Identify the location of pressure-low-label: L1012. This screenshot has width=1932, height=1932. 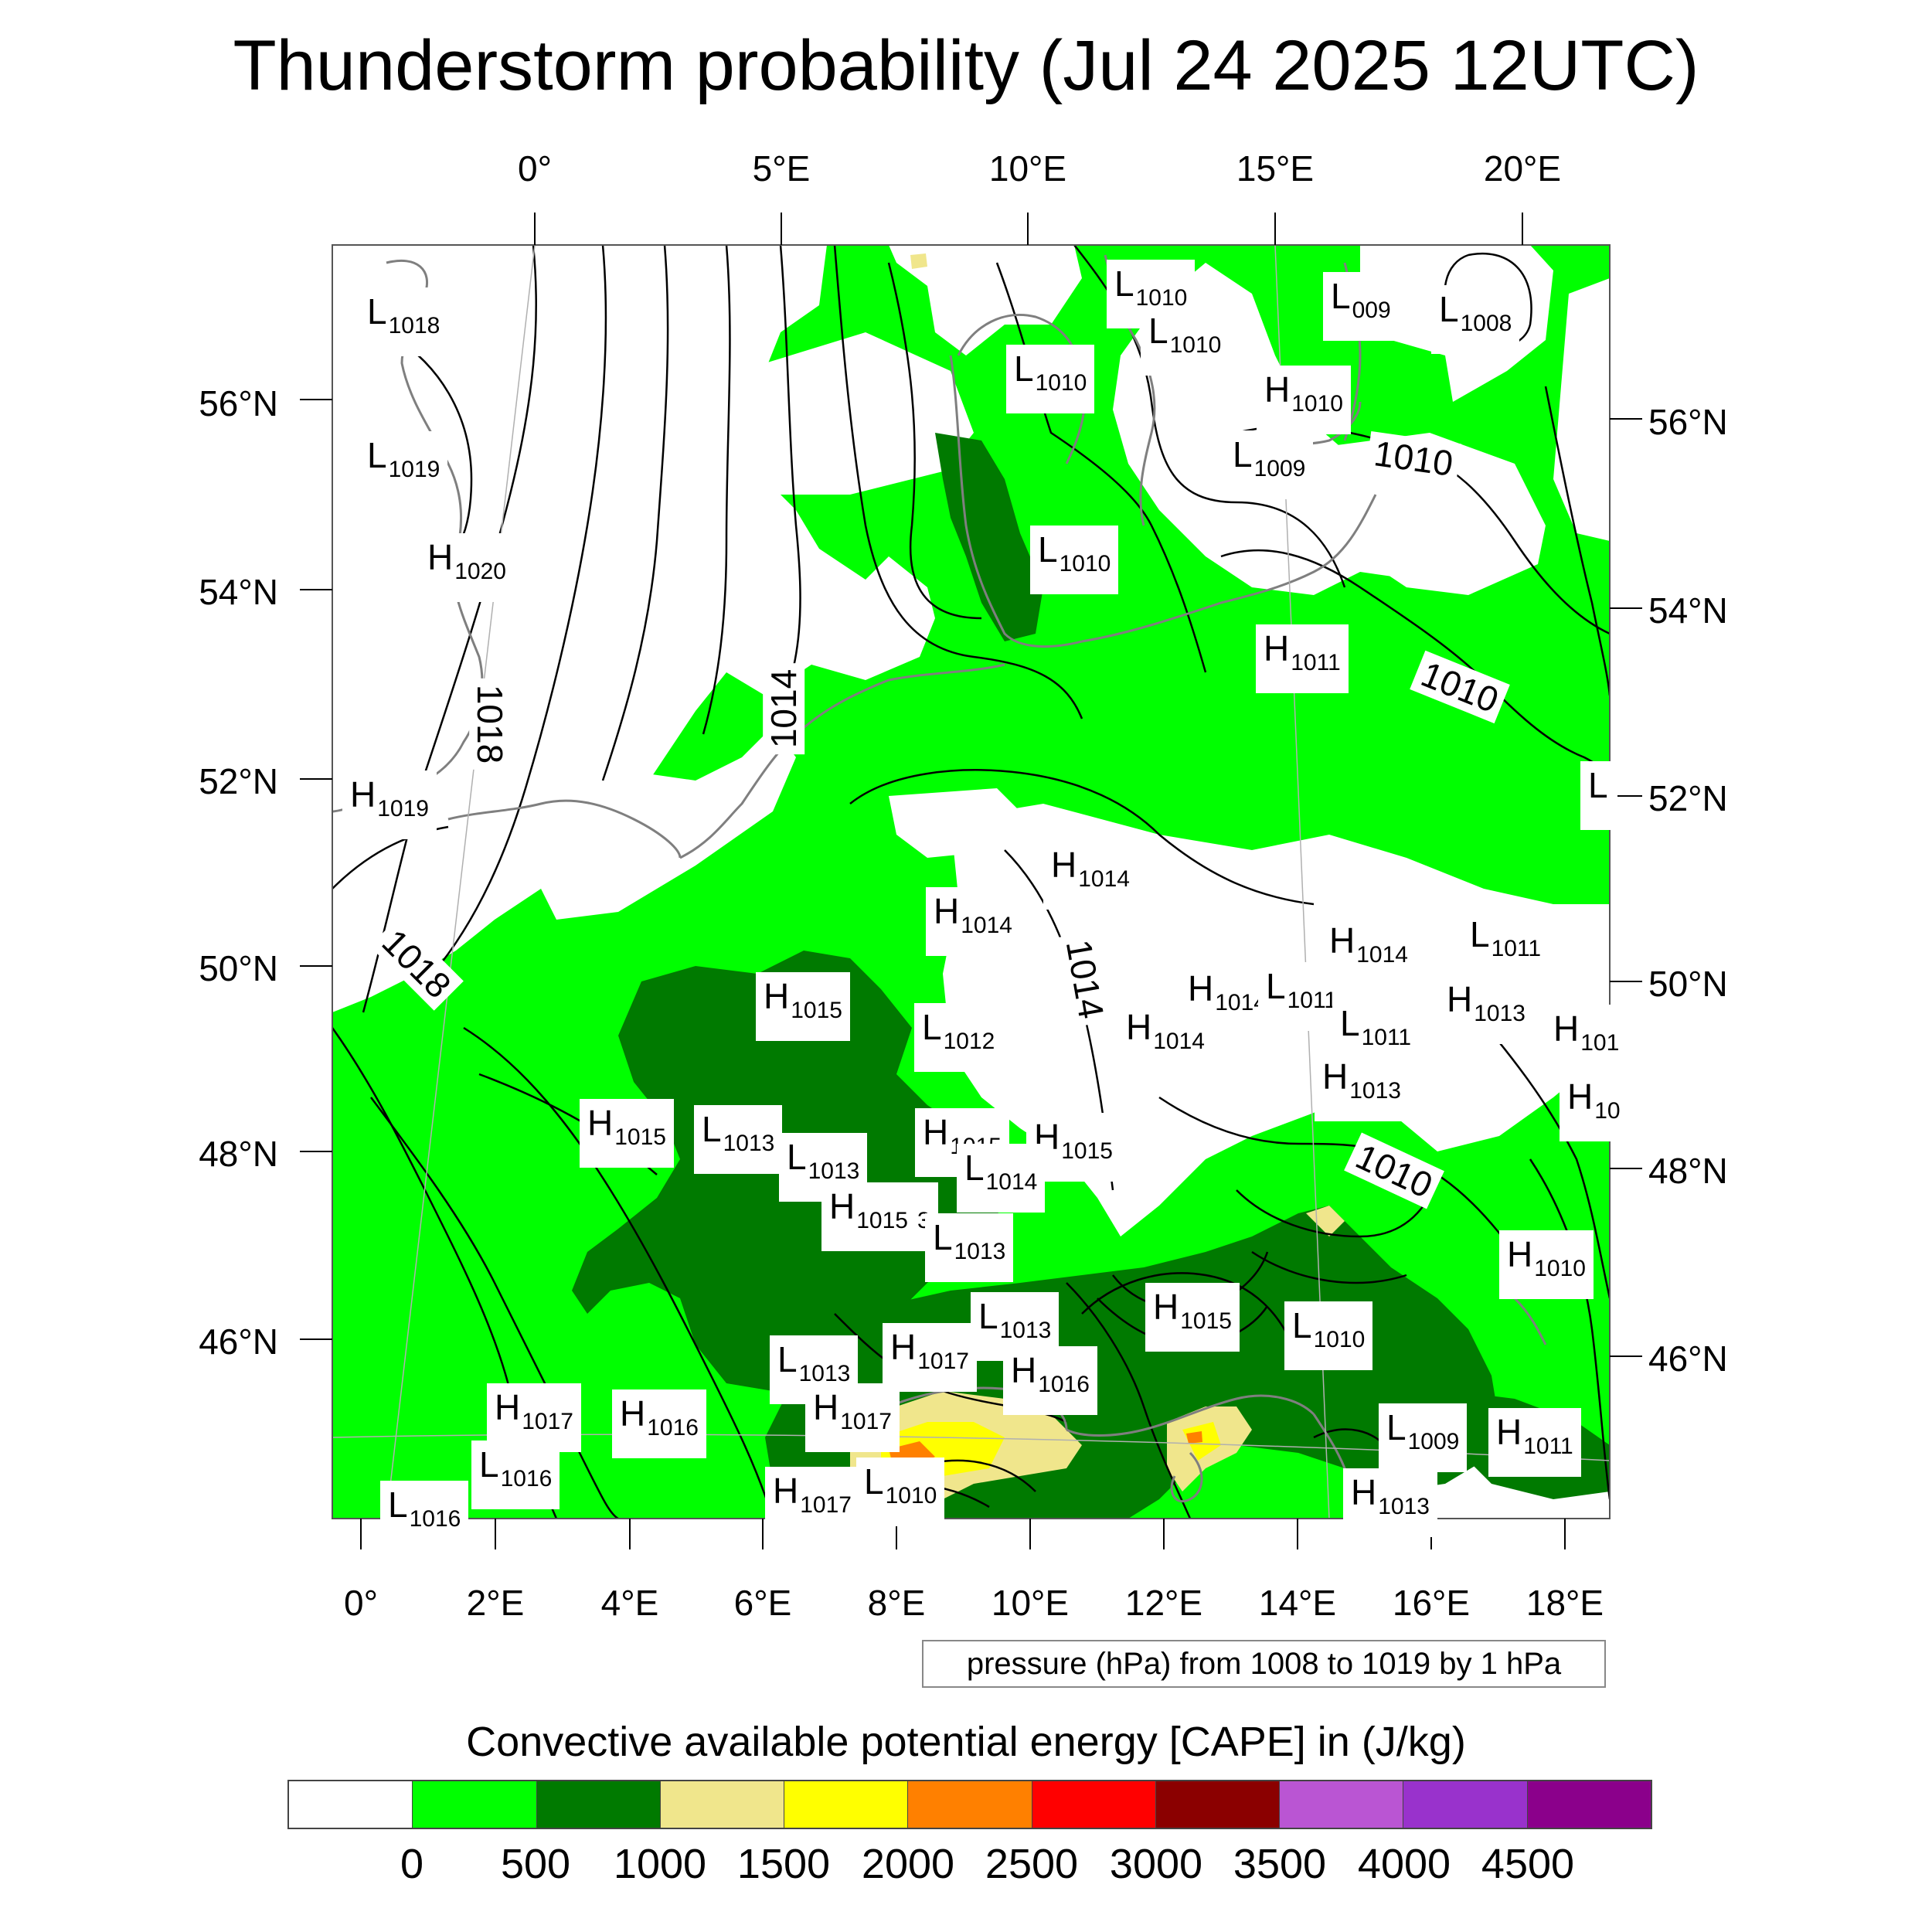
(958, 1037).